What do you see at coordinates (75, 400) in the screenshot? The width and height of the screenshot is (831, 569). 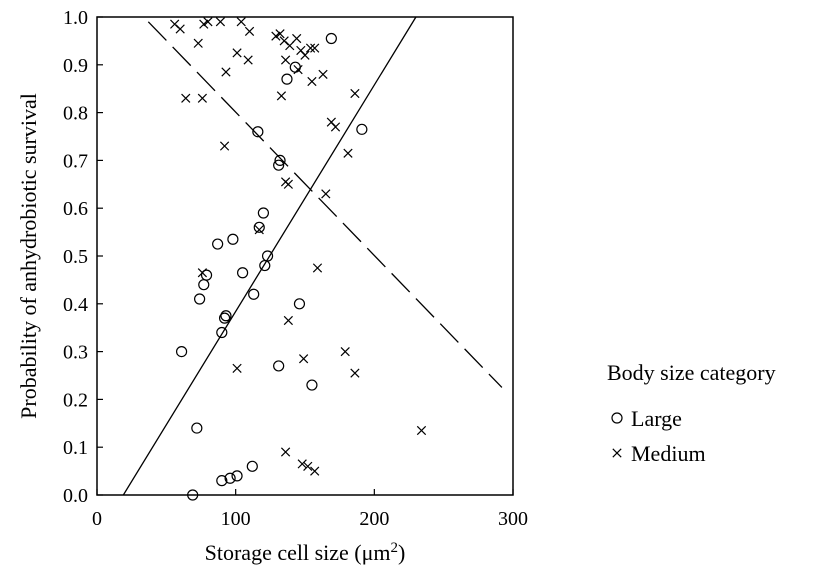 I see `y-tick-label: 0.2` at bounding box center [75, 400].